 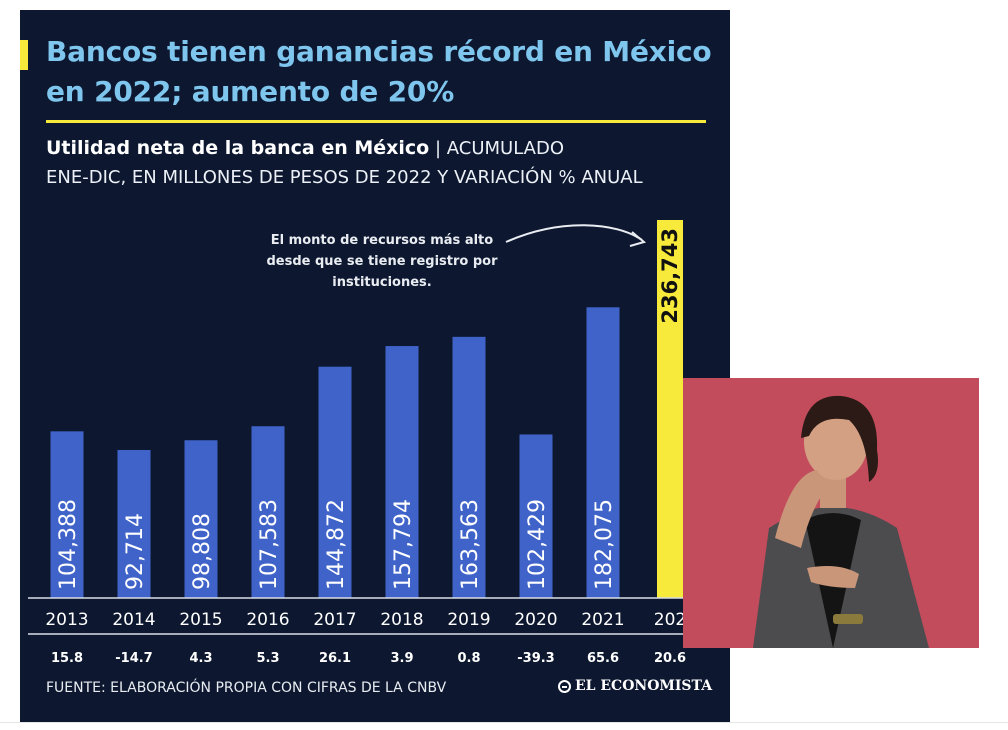 I want to click on sign-language-interpreter-video, so click(x=831, y=513).